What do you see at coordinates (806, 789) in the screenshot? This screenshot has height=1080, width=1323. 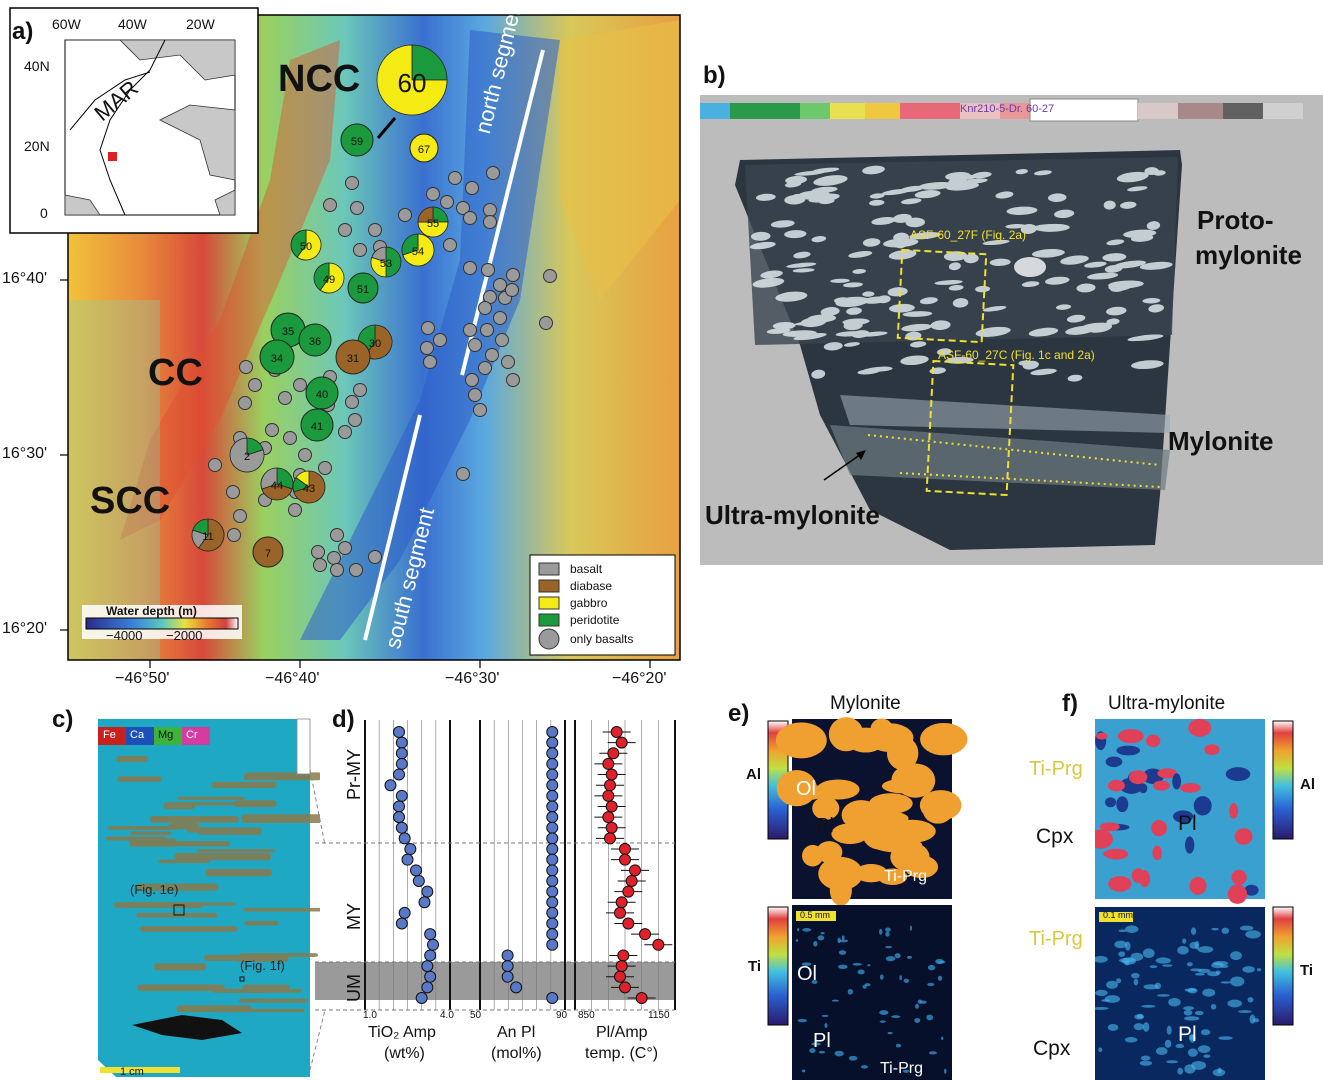 I see `e-top-ol: Ol` at bounding box center [806, 789].